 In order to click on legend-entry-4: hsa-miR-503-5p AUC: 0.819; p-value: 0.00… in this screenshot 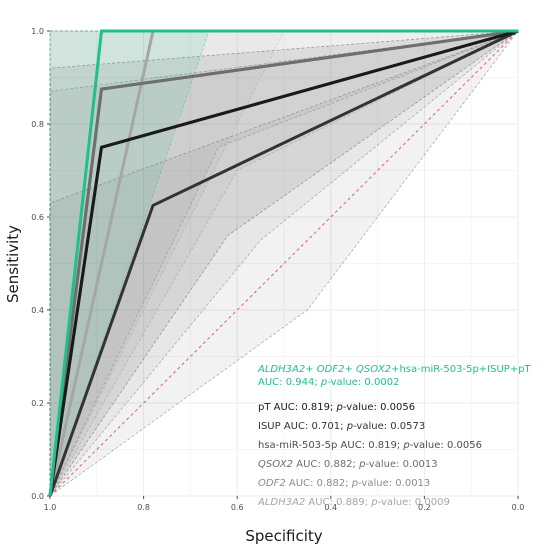, I will do `click(370, 445)`.